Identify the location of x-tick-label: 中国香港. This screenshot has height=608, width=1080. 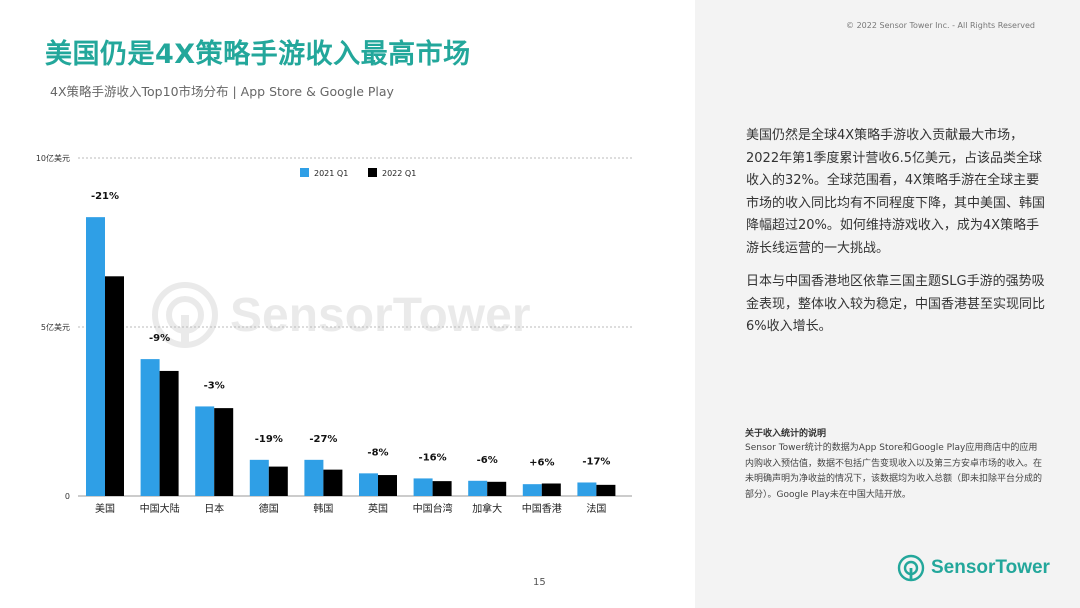
(542, 508).